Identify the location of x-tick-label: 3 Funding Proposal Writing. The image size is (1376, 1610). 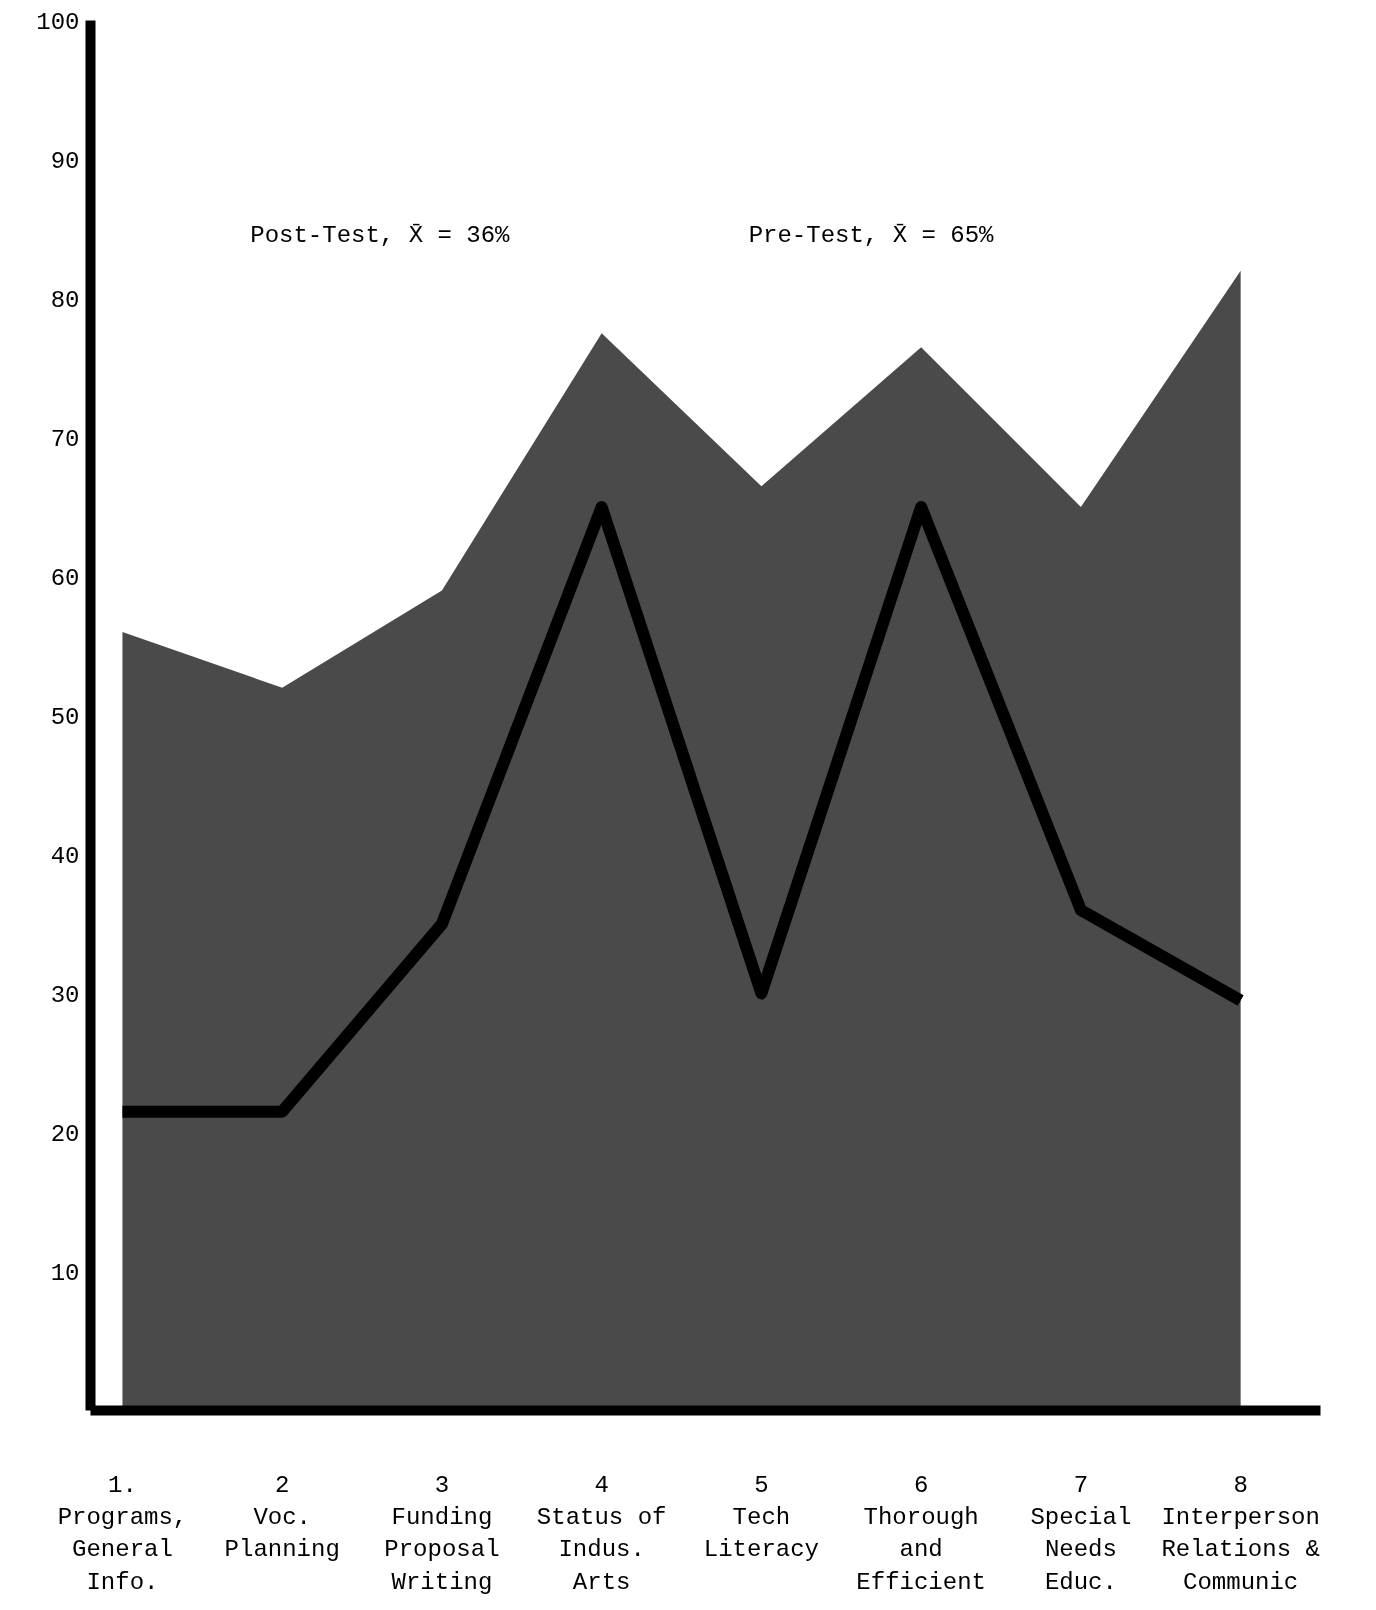
(442, 1533).